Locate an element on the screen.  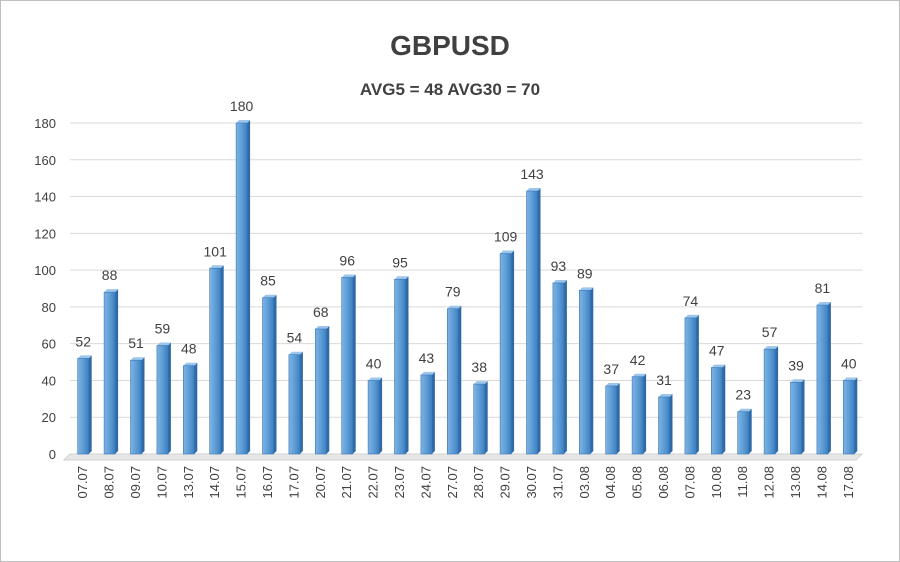
x-tick-label: 28.07 is located at coordinates (478, 482).